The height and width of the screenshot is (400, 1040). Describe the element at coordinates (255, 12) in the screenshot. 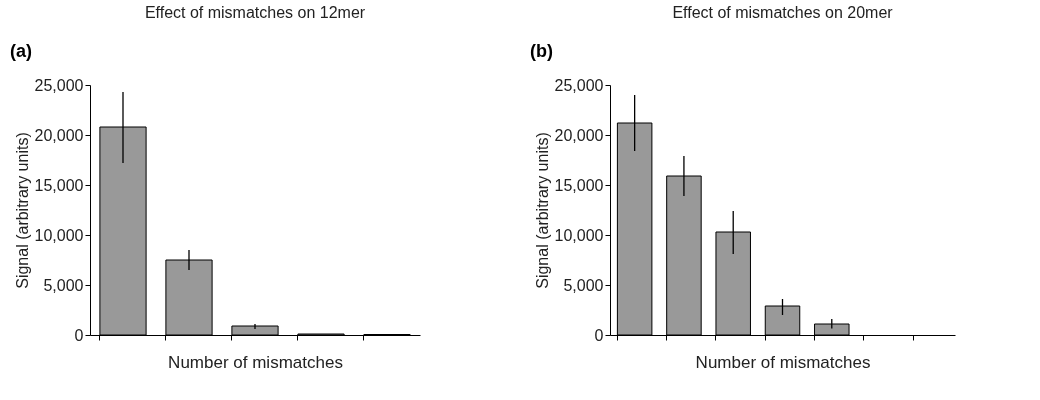

I see `chart-title: Effect of mismatches on 12mer` at that location.